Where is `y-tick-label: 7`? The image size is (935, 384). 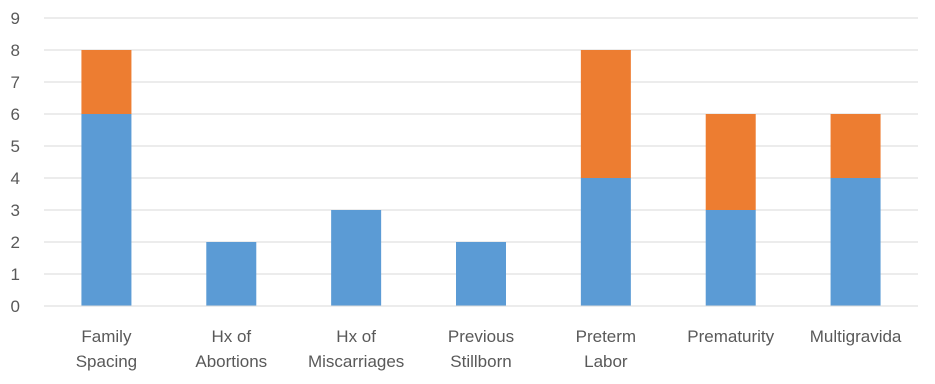
y-tick-label: 7 is located at coordinates (15, 82).